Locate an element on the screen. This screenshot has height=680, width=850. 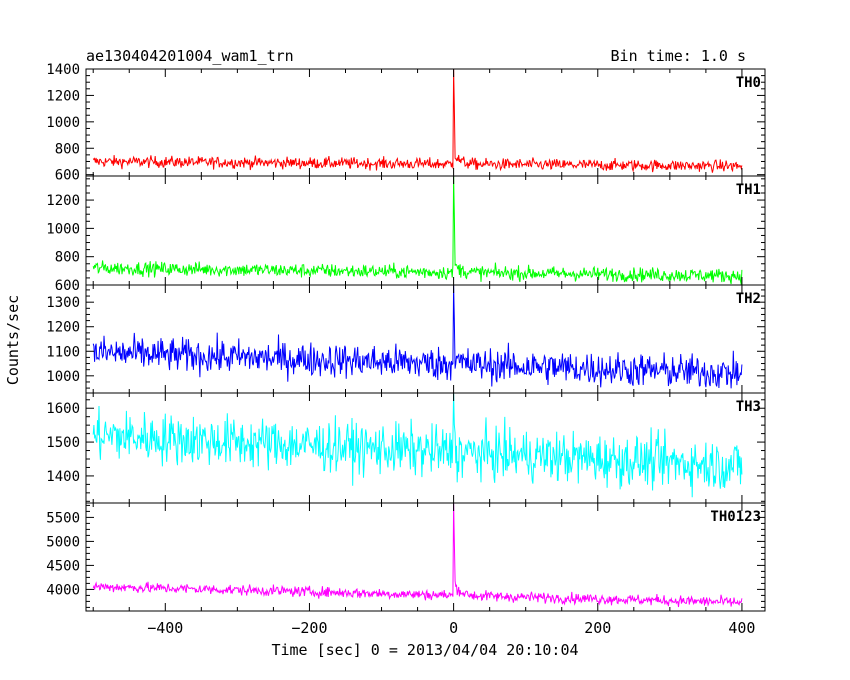
y-tick-label: 5500 is located at coordinates (63, 518).